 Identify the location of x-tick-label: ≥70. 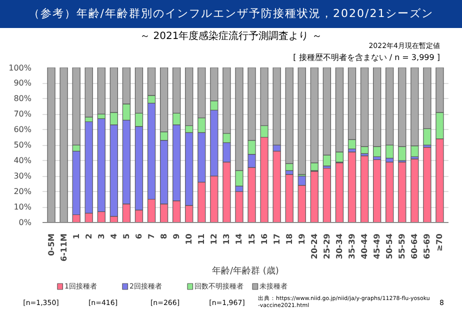
(439, 242).